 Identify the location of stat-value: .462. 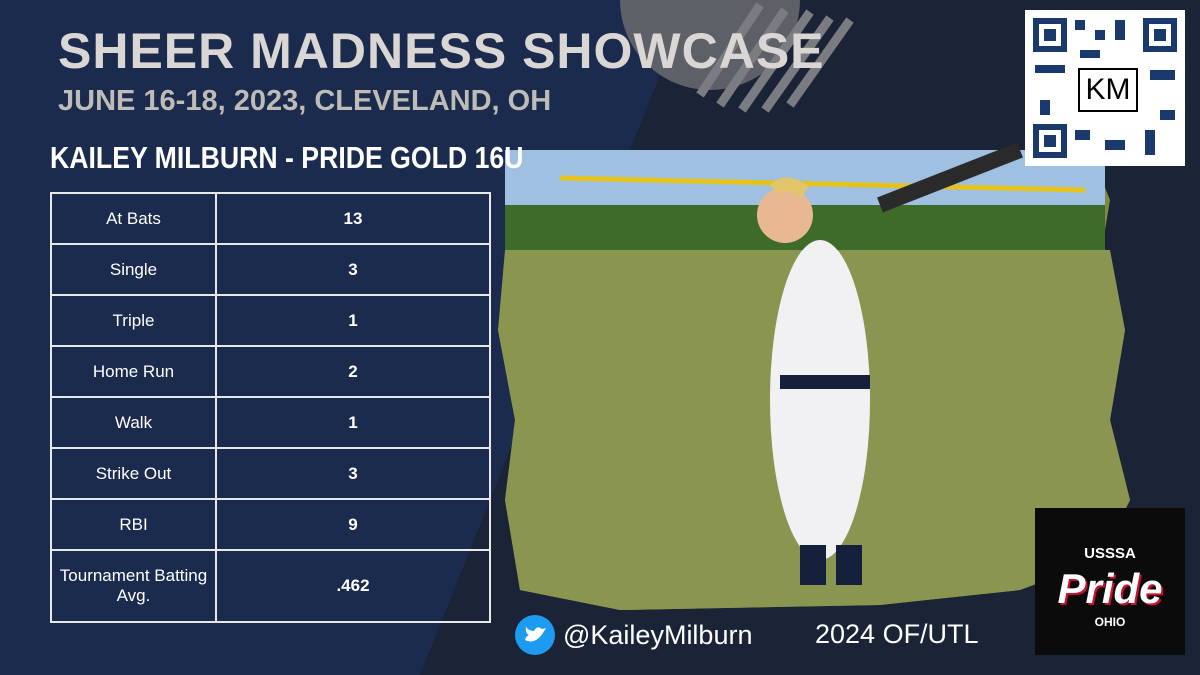
(353, 586).